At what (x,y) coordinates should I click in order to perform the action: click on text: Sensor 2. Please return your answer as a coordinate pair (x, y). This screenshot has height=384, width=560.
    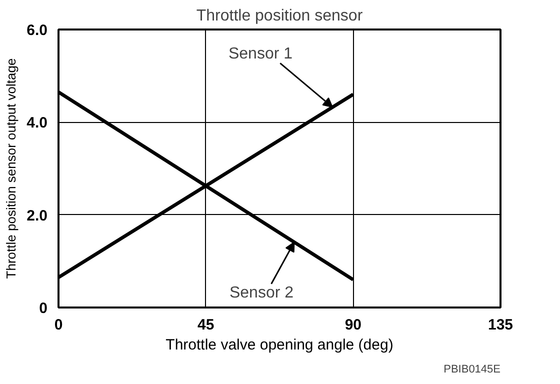
    Looking at the image, I should click on (261, 293).